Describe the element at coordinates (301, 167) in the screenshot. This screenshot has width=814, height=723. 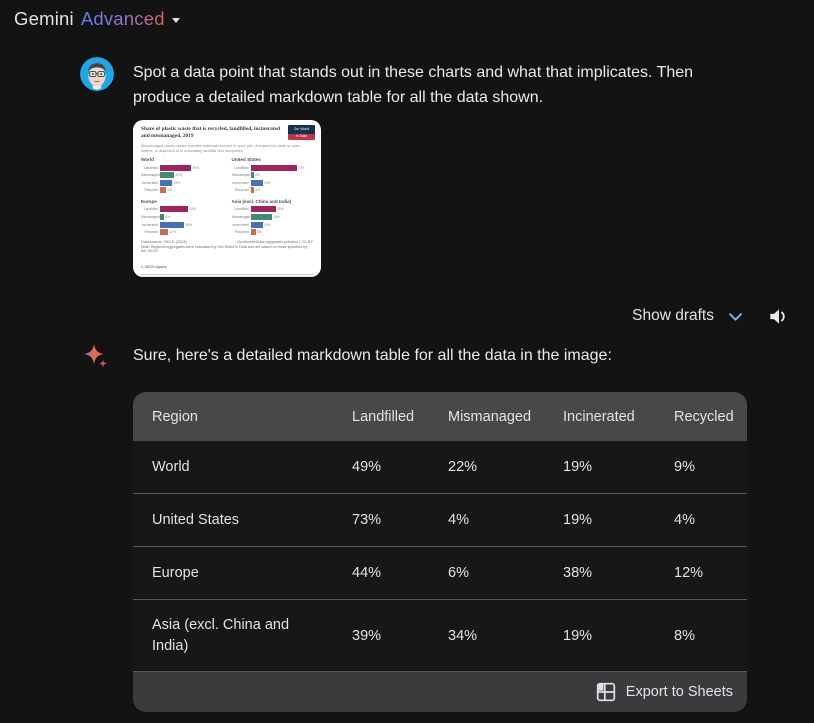
I see `mini-chart-bar-value: 73%` at that location.